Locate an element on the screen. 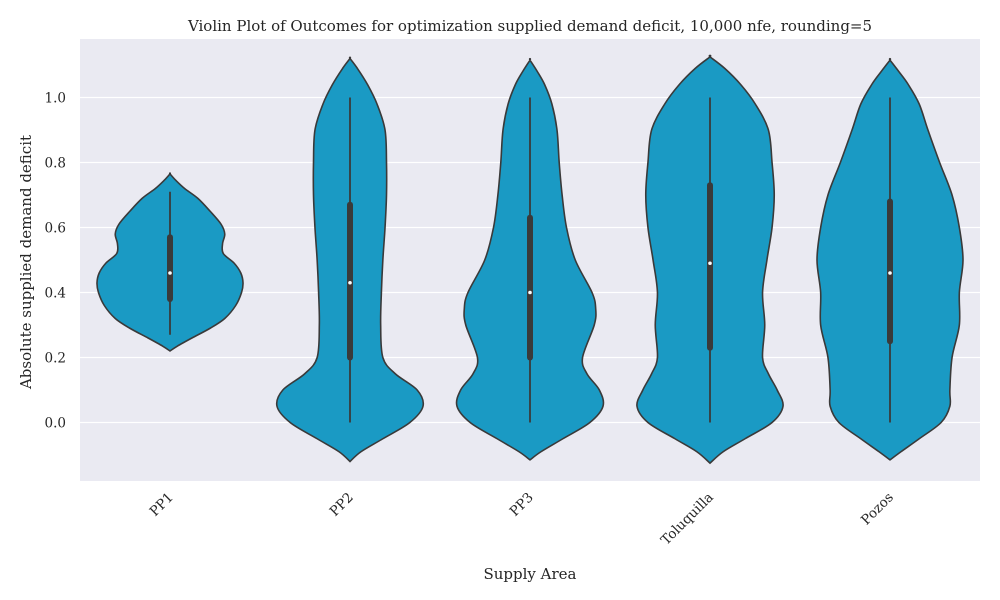 This screenshot has height=600, width=1000. y-tick-label: 0.2 is located at coordinates (55, 359).